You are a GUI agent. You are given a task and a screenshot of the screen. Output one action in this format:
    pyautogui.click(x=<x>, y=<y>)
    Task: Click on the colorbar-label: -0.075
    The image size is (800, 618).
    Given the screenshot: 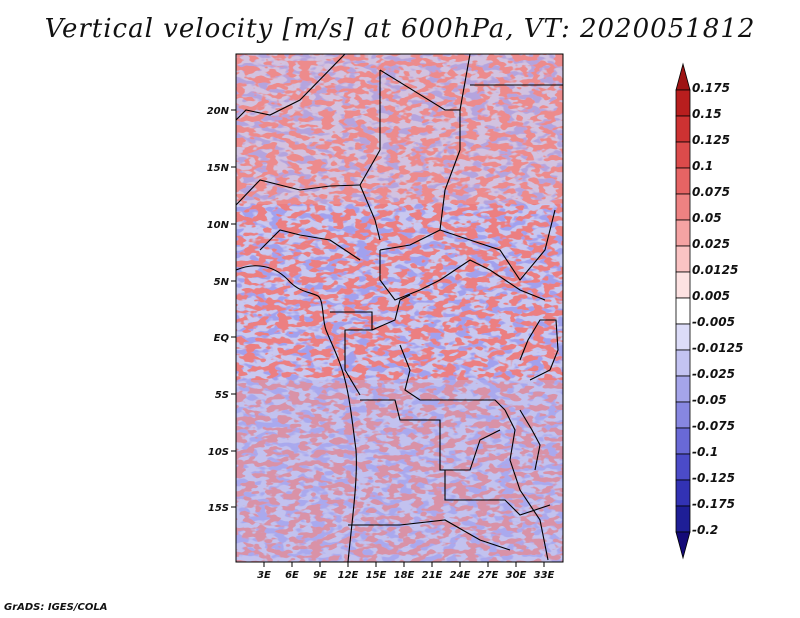 What is the action you would take?
    pyautogui.click(x=713, y=426)
    